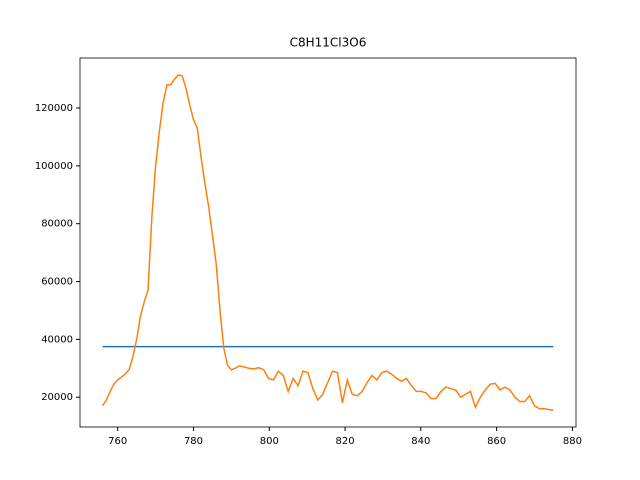  I want to click on y-tick-label: 60000, so click(57, 282).